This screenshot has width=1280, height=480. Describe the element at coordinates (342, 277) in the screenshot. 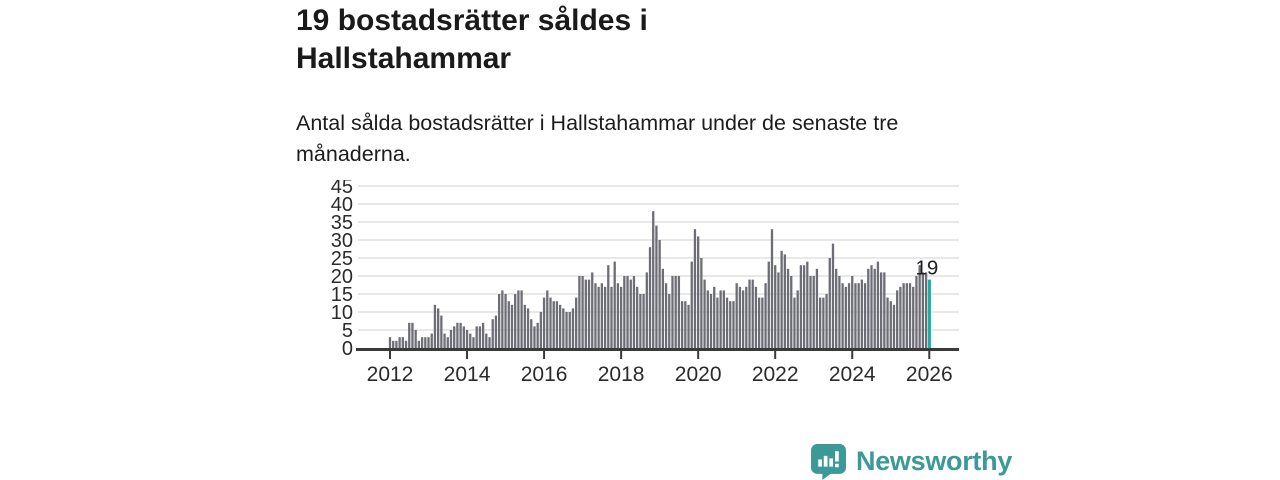

I see `y-axis-tick-label: 20` at that location.